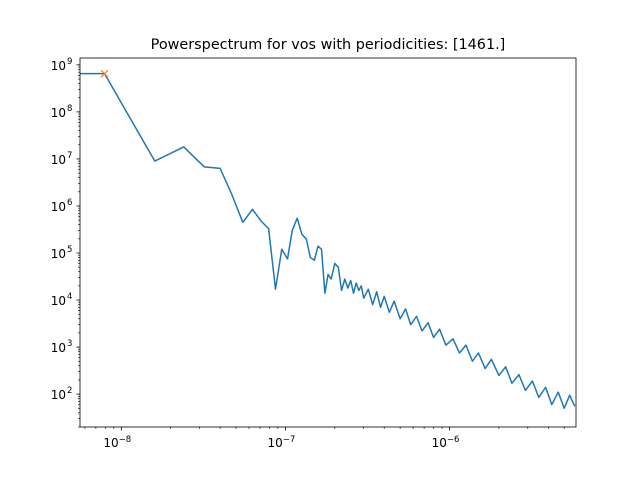  I want to click on y-tick-label-2: 10, so click(58, 301).